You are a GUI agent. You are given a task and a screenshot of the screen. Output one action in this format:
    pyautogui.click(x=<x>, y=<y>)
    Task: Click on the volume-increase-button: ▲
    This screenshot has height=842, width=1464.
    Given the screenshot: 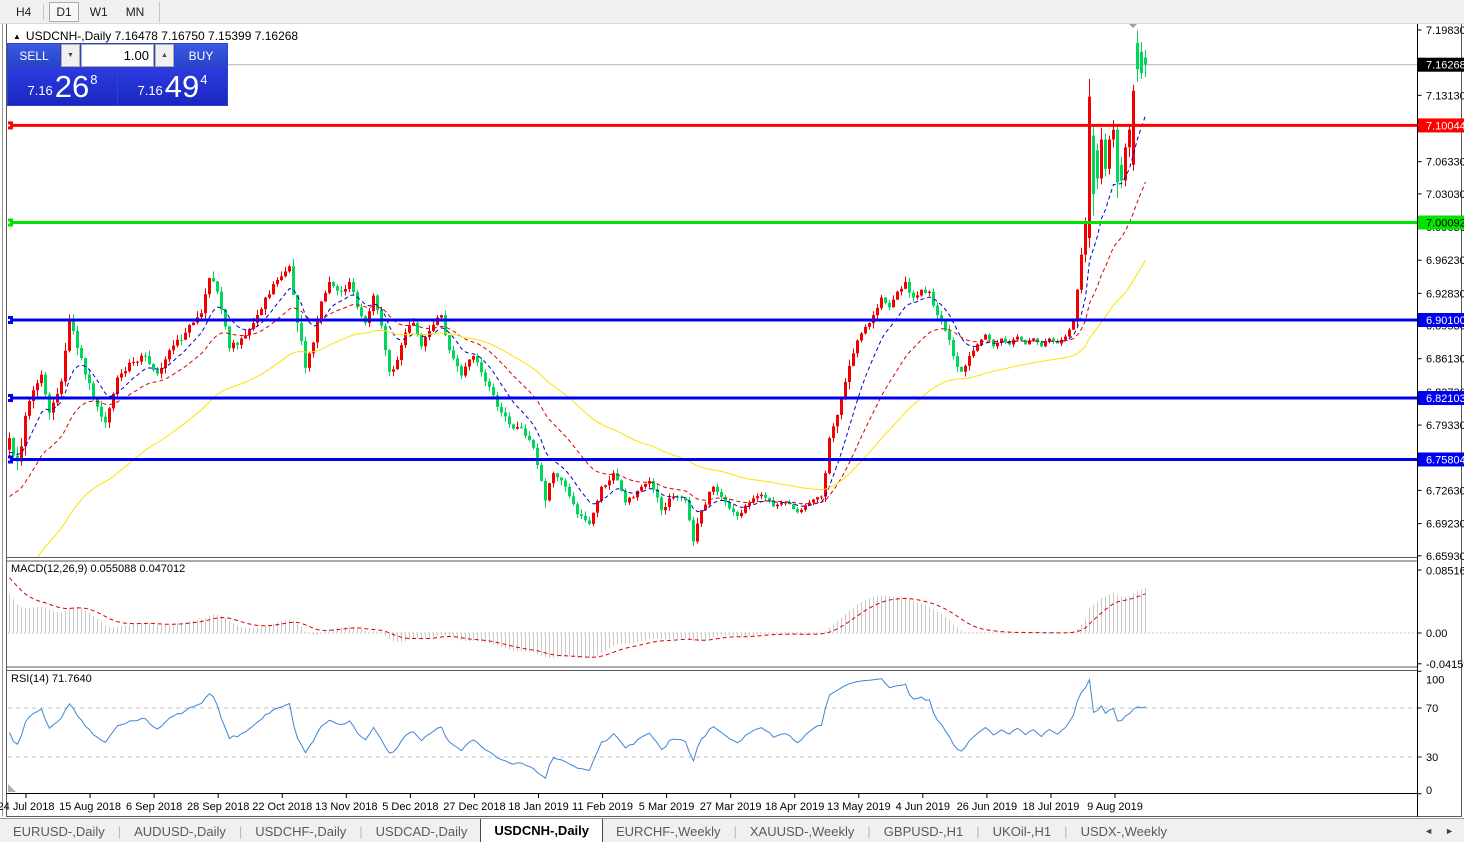 What is the action you would take?
    pyautogui.click(x=164, y=55)
    